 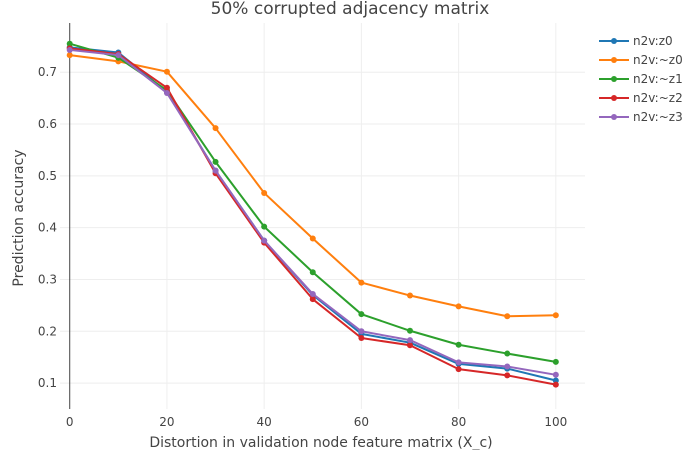 What do you see at coordinates (47, 124) in the screenshot?
I see `y-tick-label: 0.6` at bounding box center [47, 124].